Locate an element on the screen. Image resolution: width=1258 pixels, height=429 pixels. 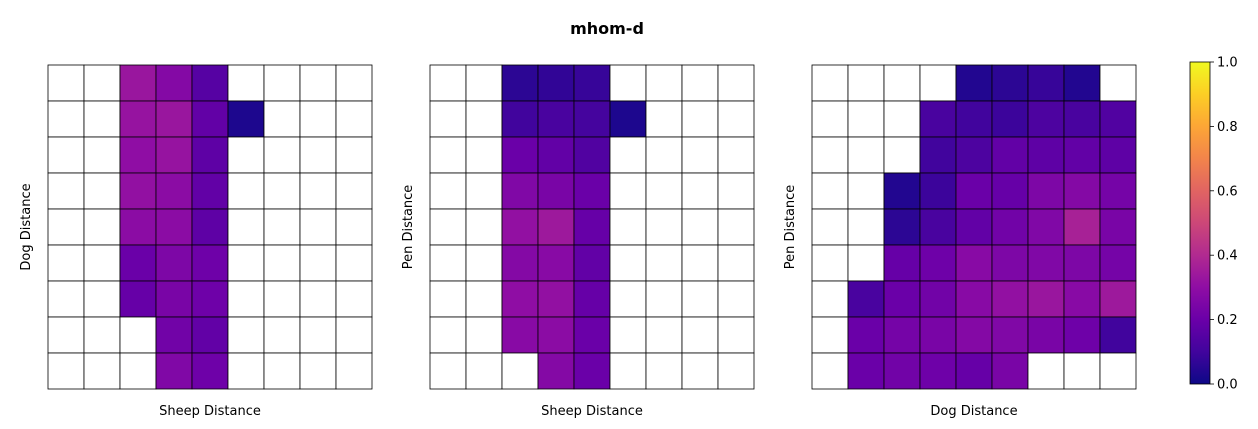
chart-title: mhom-d is located at coordinates (607, 28).